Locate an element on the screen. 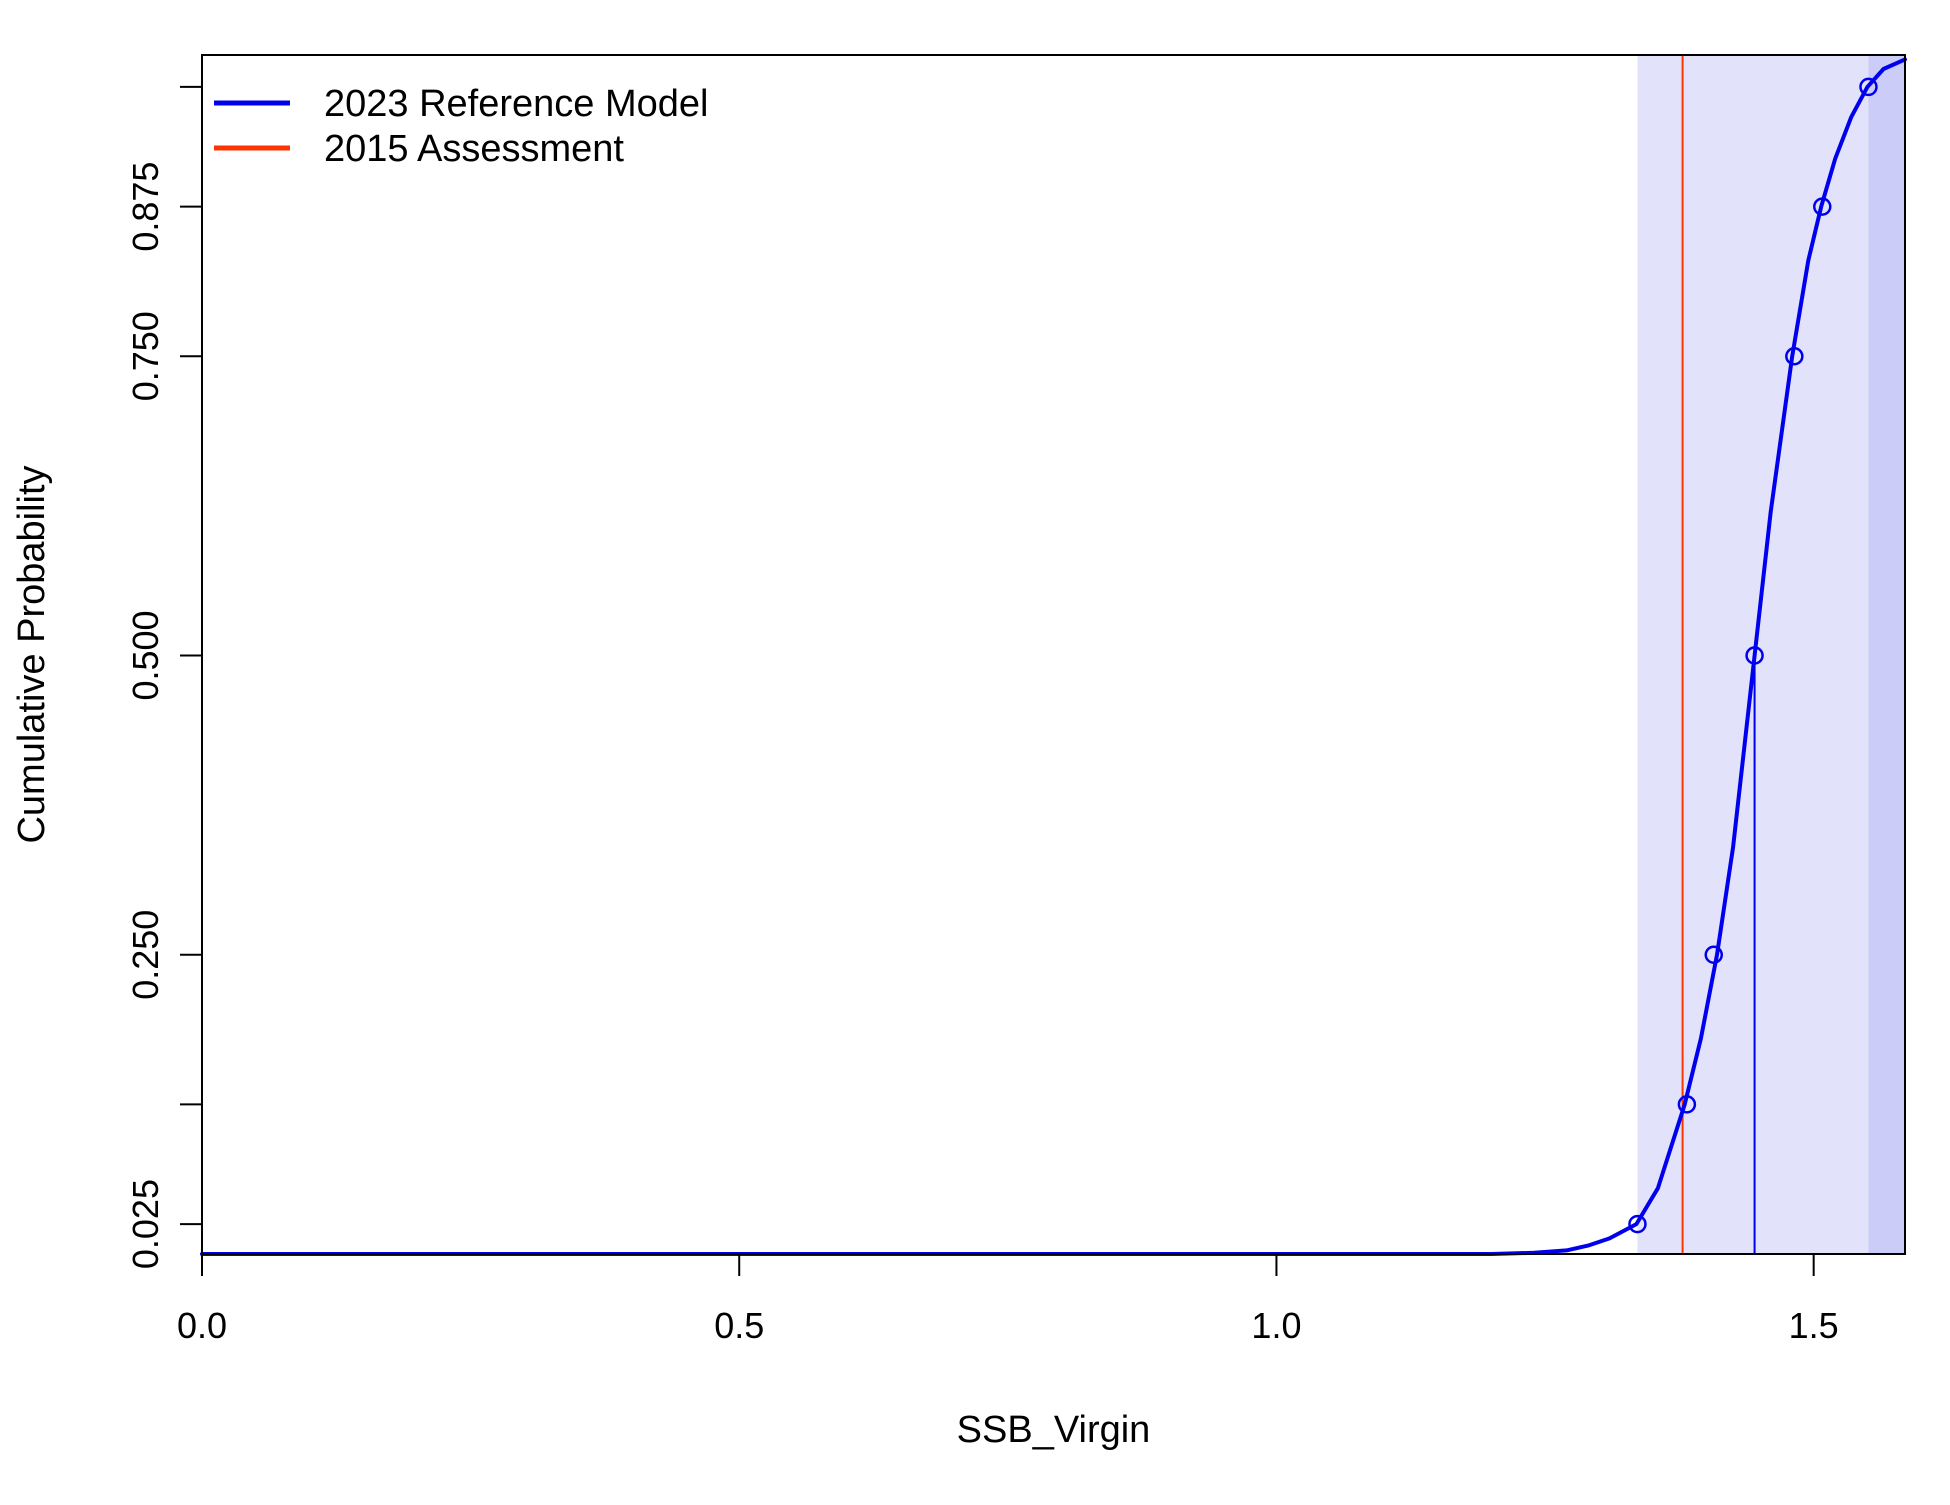  shaded-bands is located at coordinates (1771, 655).